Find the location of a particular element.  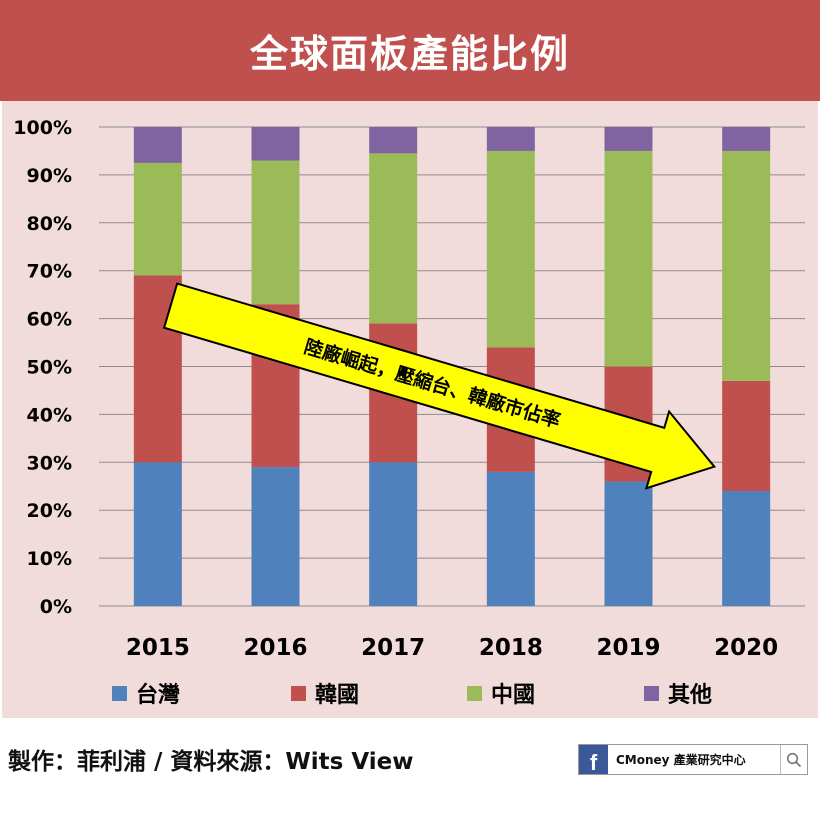

y-tick-label: 90% is located at coordinates (49, 176).